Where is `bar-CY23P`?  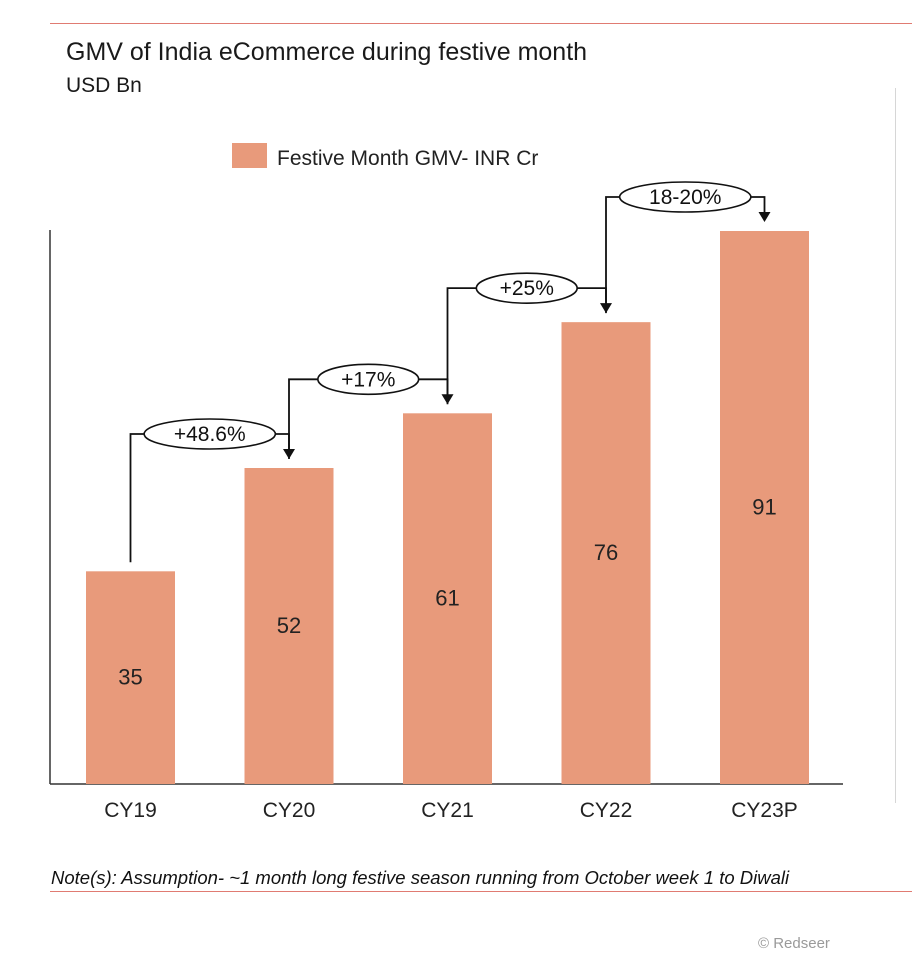
bar-CY23P is located at coordinates (764, 507).